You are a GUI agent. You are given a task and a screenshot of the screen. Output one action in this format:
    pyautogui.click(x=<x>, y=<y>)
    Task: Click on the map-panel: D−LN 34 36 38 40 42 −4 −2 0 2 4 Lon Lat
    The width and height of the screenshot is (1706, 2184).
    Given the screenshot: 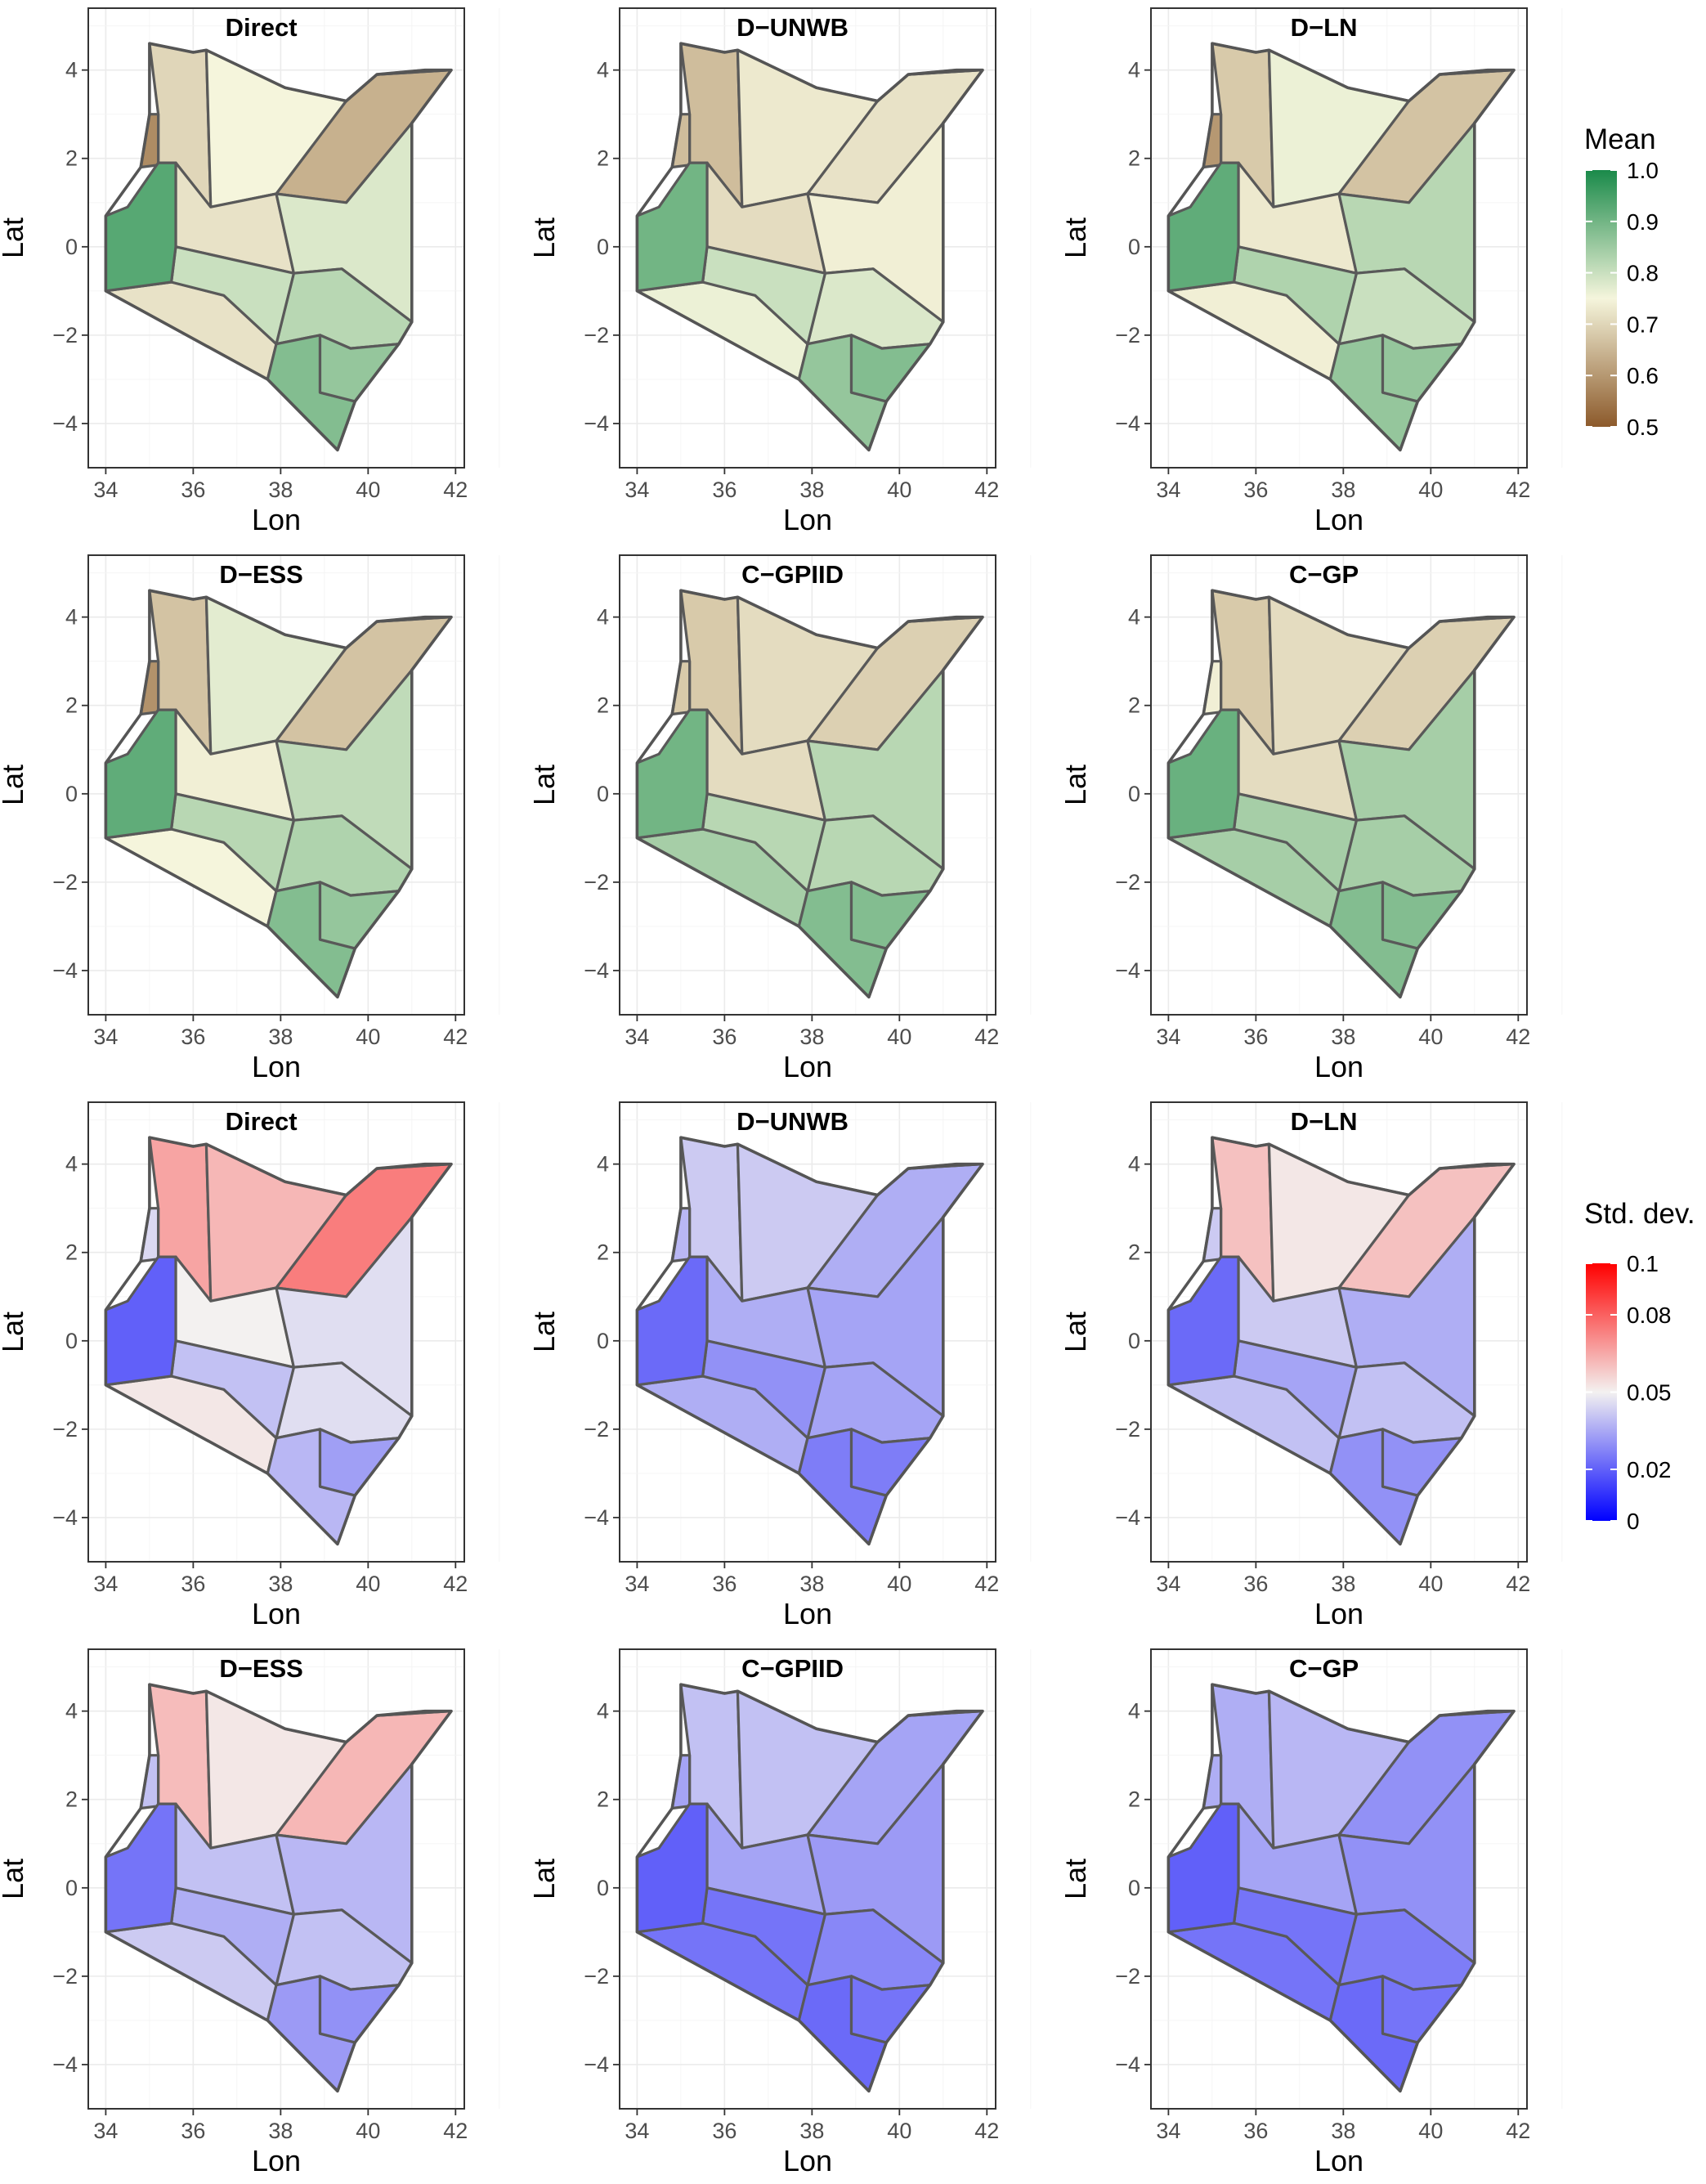 What is the action you would take?
    pyautogui.click(x=1311, y=1366)
    